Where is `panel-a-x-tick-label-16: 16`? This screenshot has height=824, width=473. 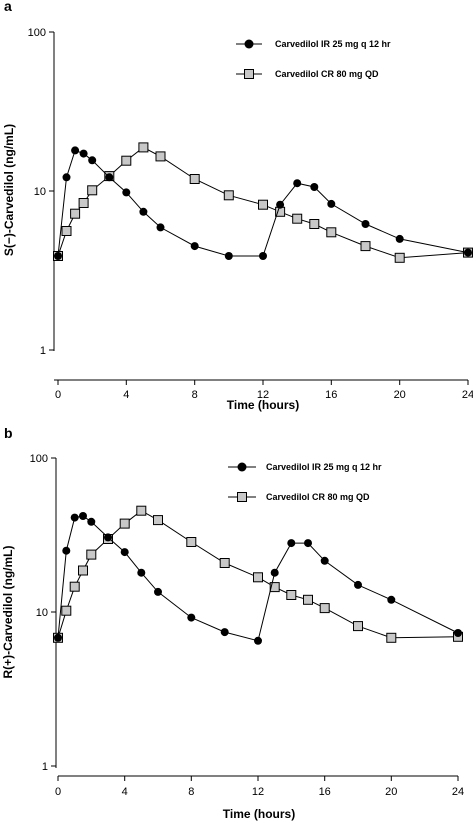 panel-a-x-tick-label-16: 16 is located at coordinates (331, 395).